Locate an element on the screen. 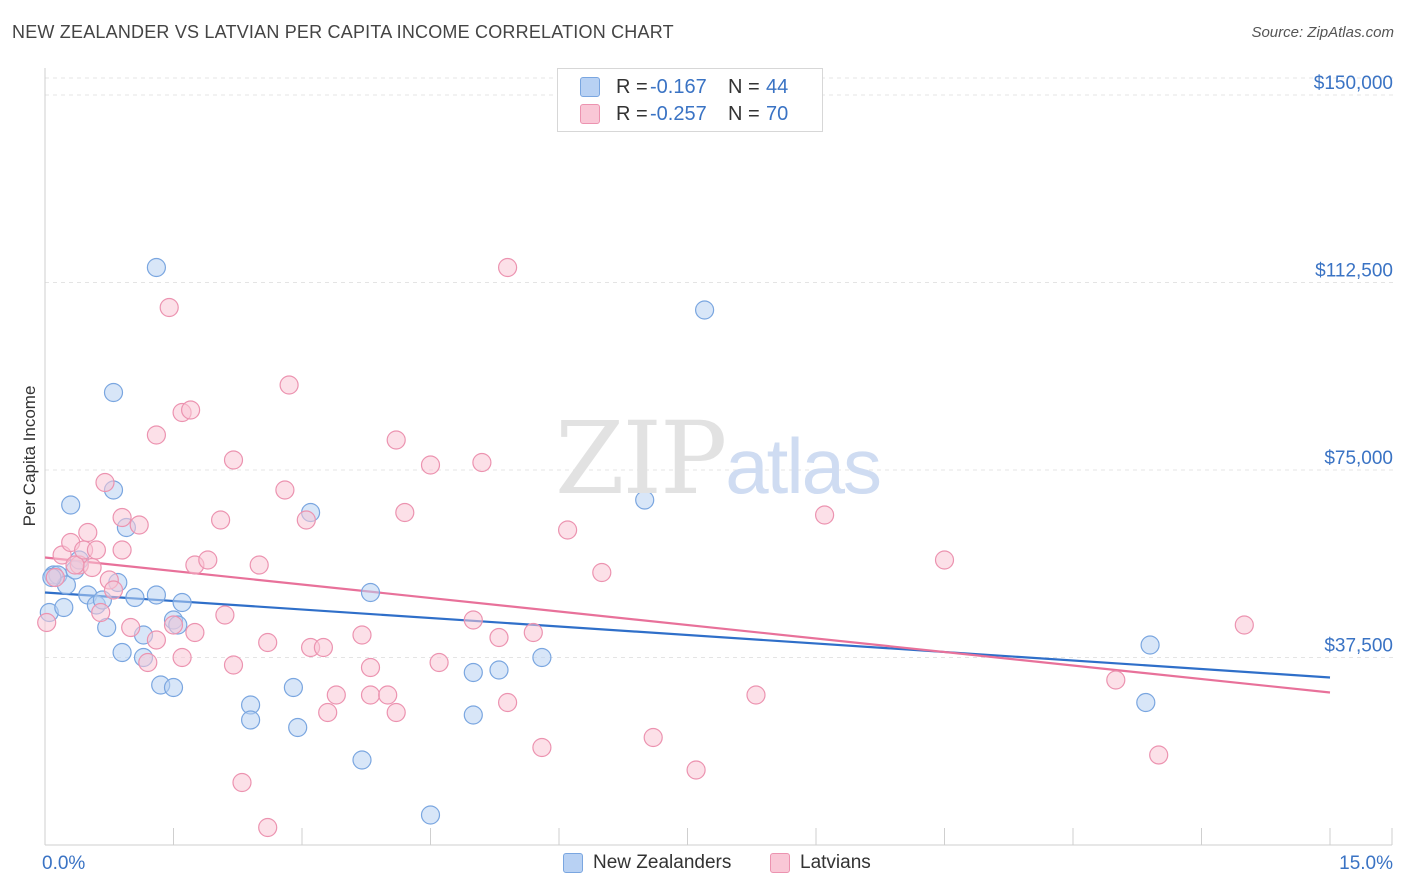 This screenshot has width=1406, height=892. legend-item-new-zealanders: New Zealanders is located at coordinates (647, 863).